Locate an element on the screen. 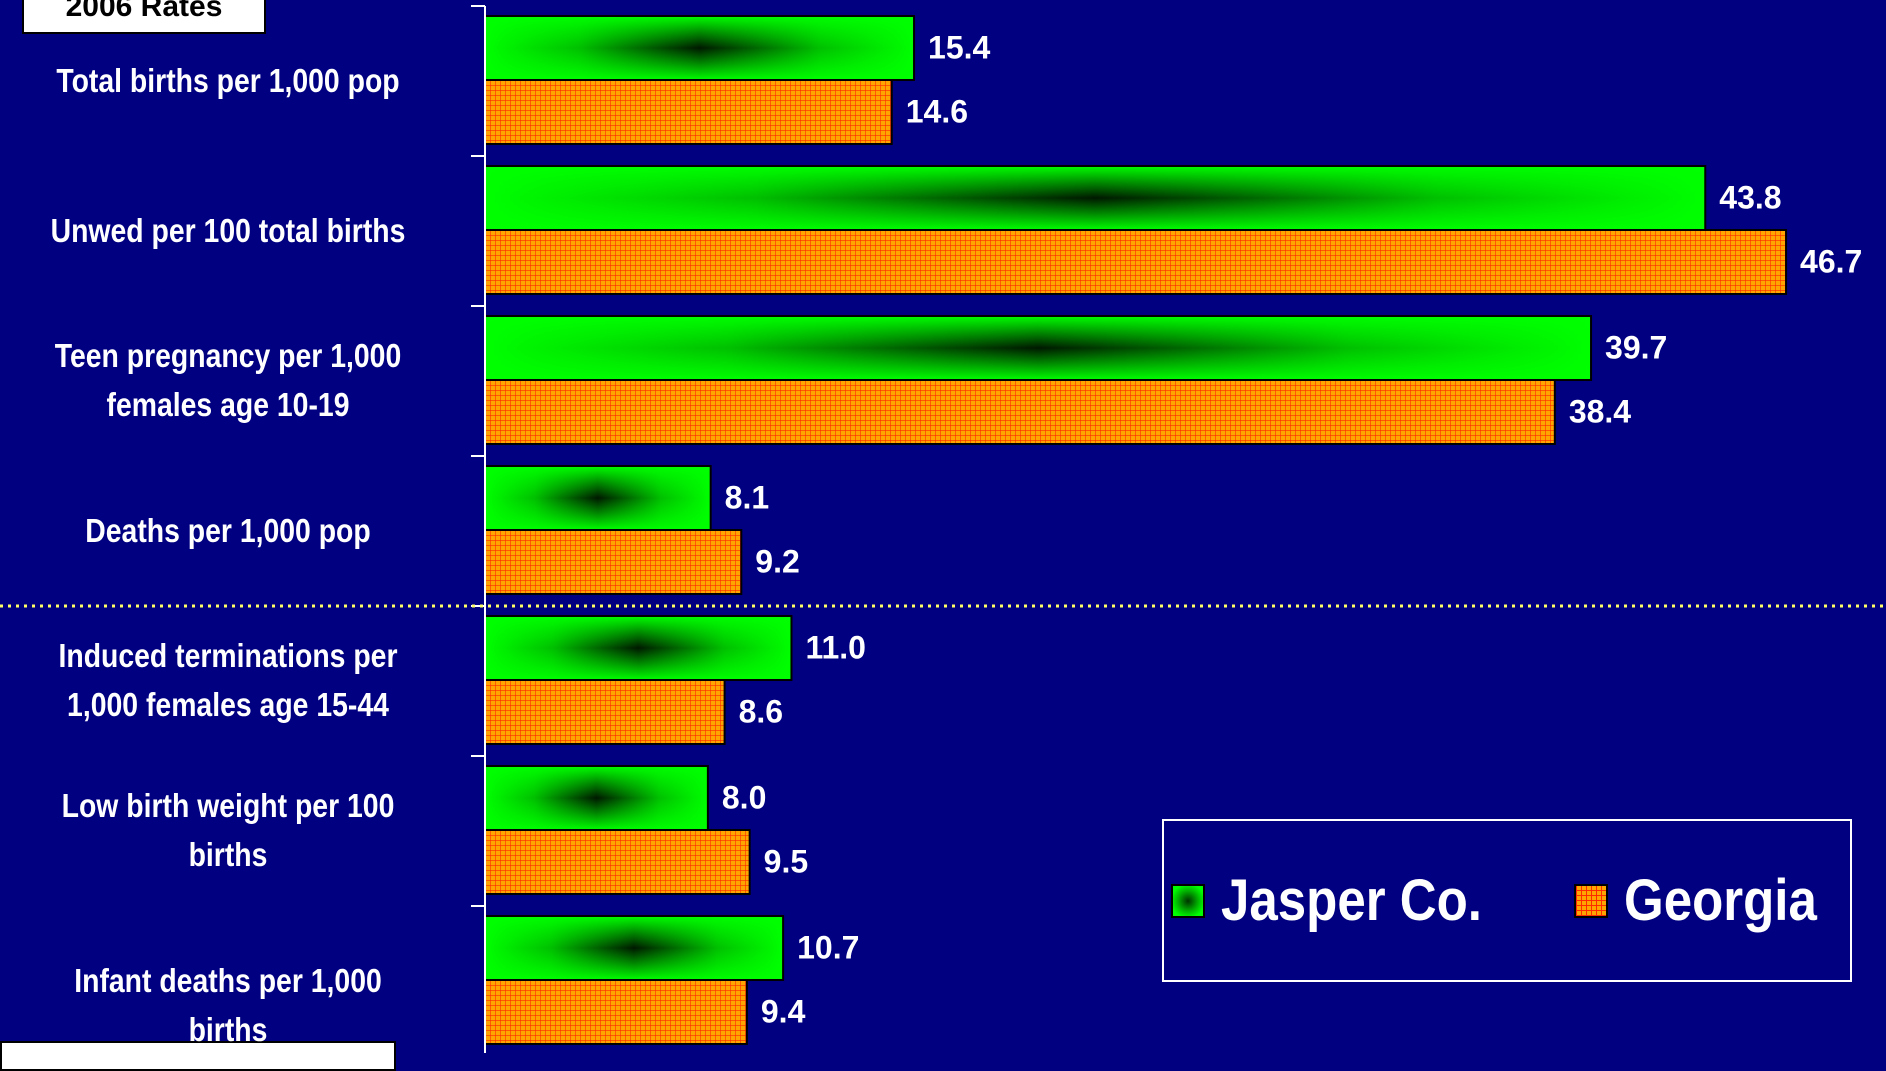 Image resolution: width=1886 pixels, height=1071 pixels. rates-title-box: 2006 Rates is located at coordinates (144, 17).